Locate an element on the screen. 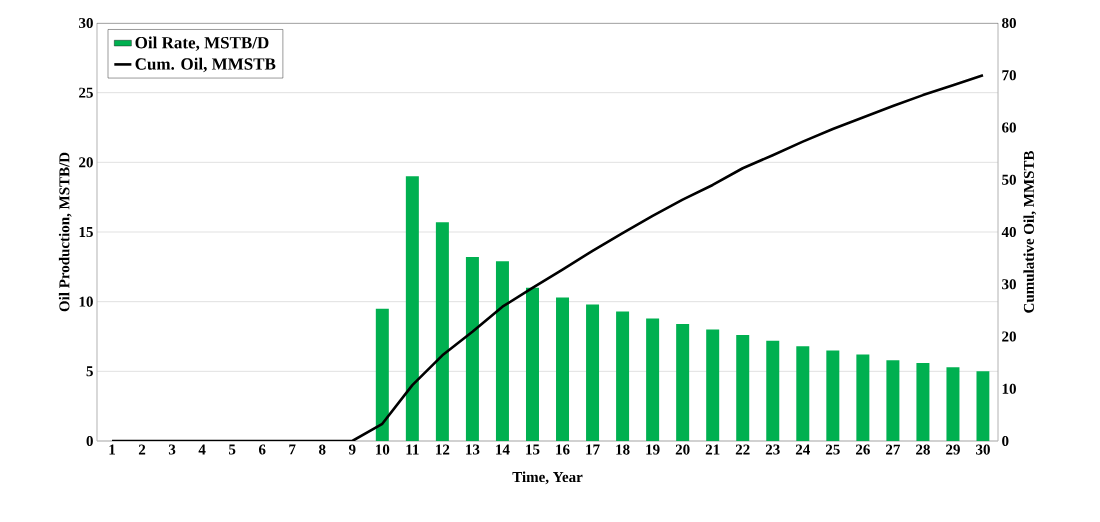 This screenshot has height=522, width=1100. y-axis-title: Oil Production, MSTB/D is located at coordinates (65, 232).